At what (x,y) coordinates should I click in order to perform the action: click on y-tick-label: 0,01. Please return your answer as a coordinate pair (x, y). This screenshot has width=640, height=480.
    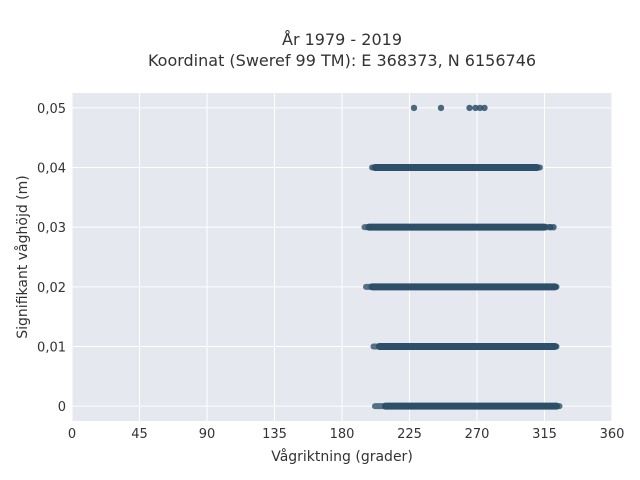
    Looking at the image, I should click on (51, 347).